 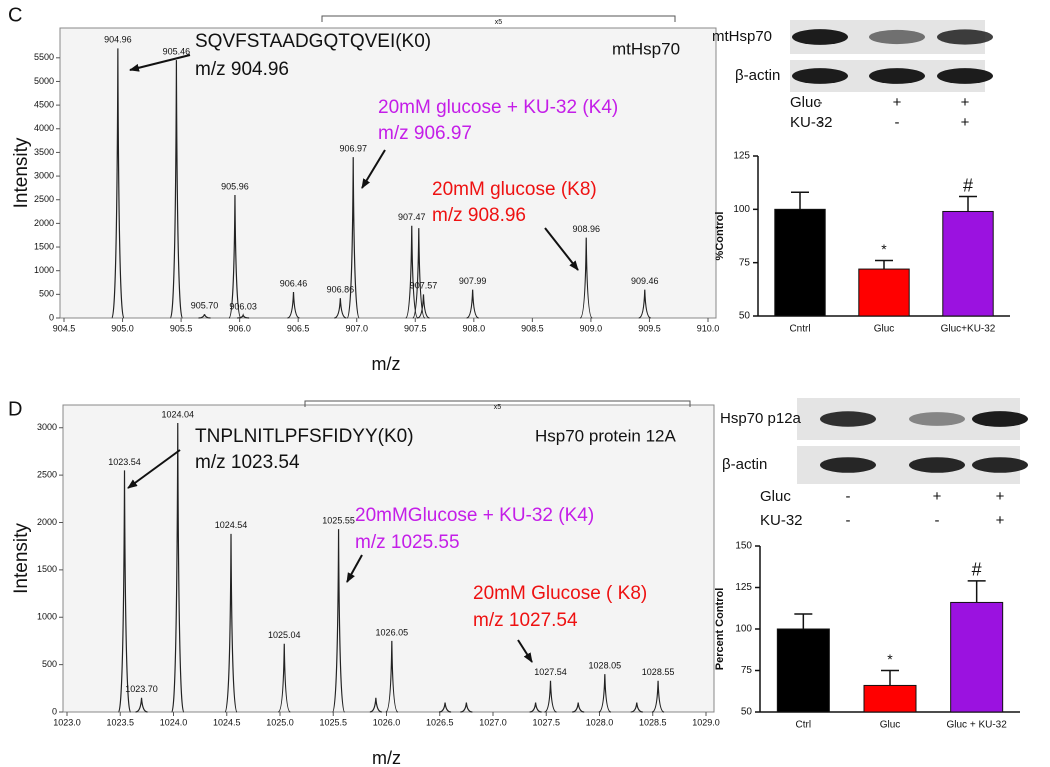 What do you see at coordinates (525, 620) in the screenshot?
I see `annotation: m/z 1027.54` at bounding box center [525, 620].